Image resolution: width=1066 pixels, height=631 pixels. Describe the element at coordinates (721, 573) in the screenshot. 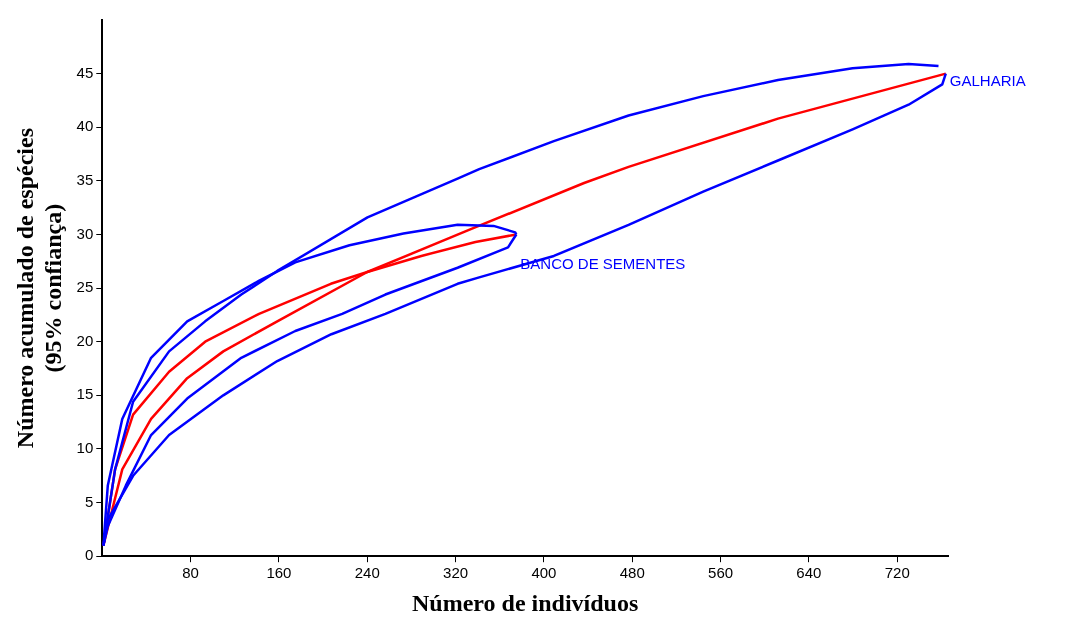

I see `x-tick-label: 560` at that location.